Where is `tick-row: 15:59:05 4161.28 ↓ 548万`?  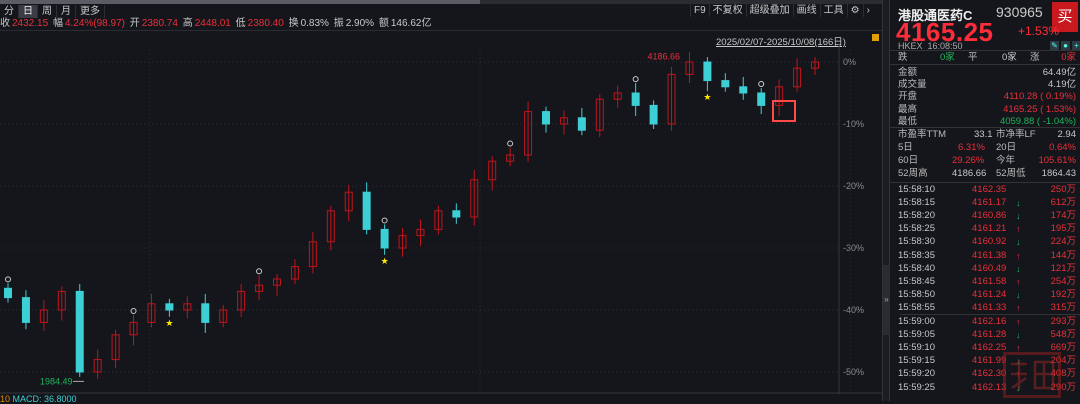 tick-row: 15:59:05 4161.28 ↓ 548万 is located at coordinates (987, 335).